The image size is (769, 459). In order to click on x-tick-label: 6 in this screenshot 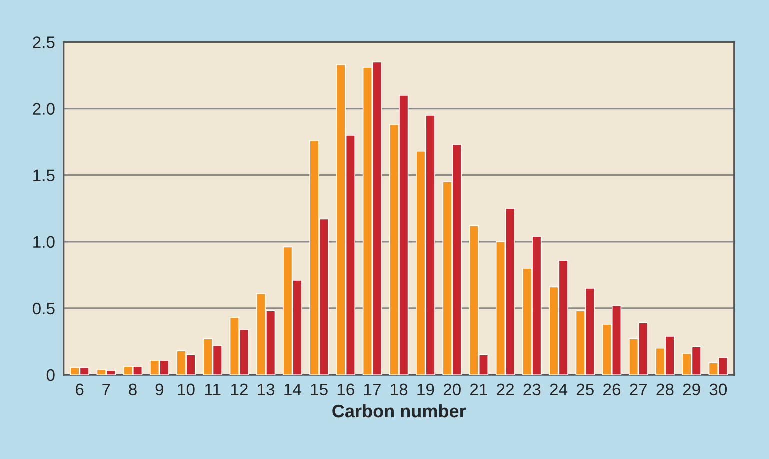, I will do `click(80, 390)`.